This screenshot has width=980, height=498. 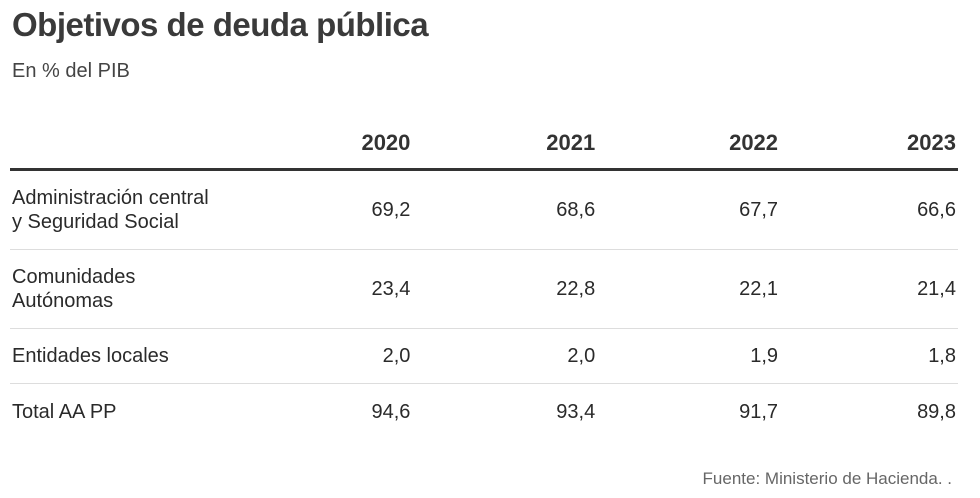 What do you see at coordinates (95, 222) in the screenshot?
I see `row-label-line: y Seguridad Social` at bounding box center [95, 222].